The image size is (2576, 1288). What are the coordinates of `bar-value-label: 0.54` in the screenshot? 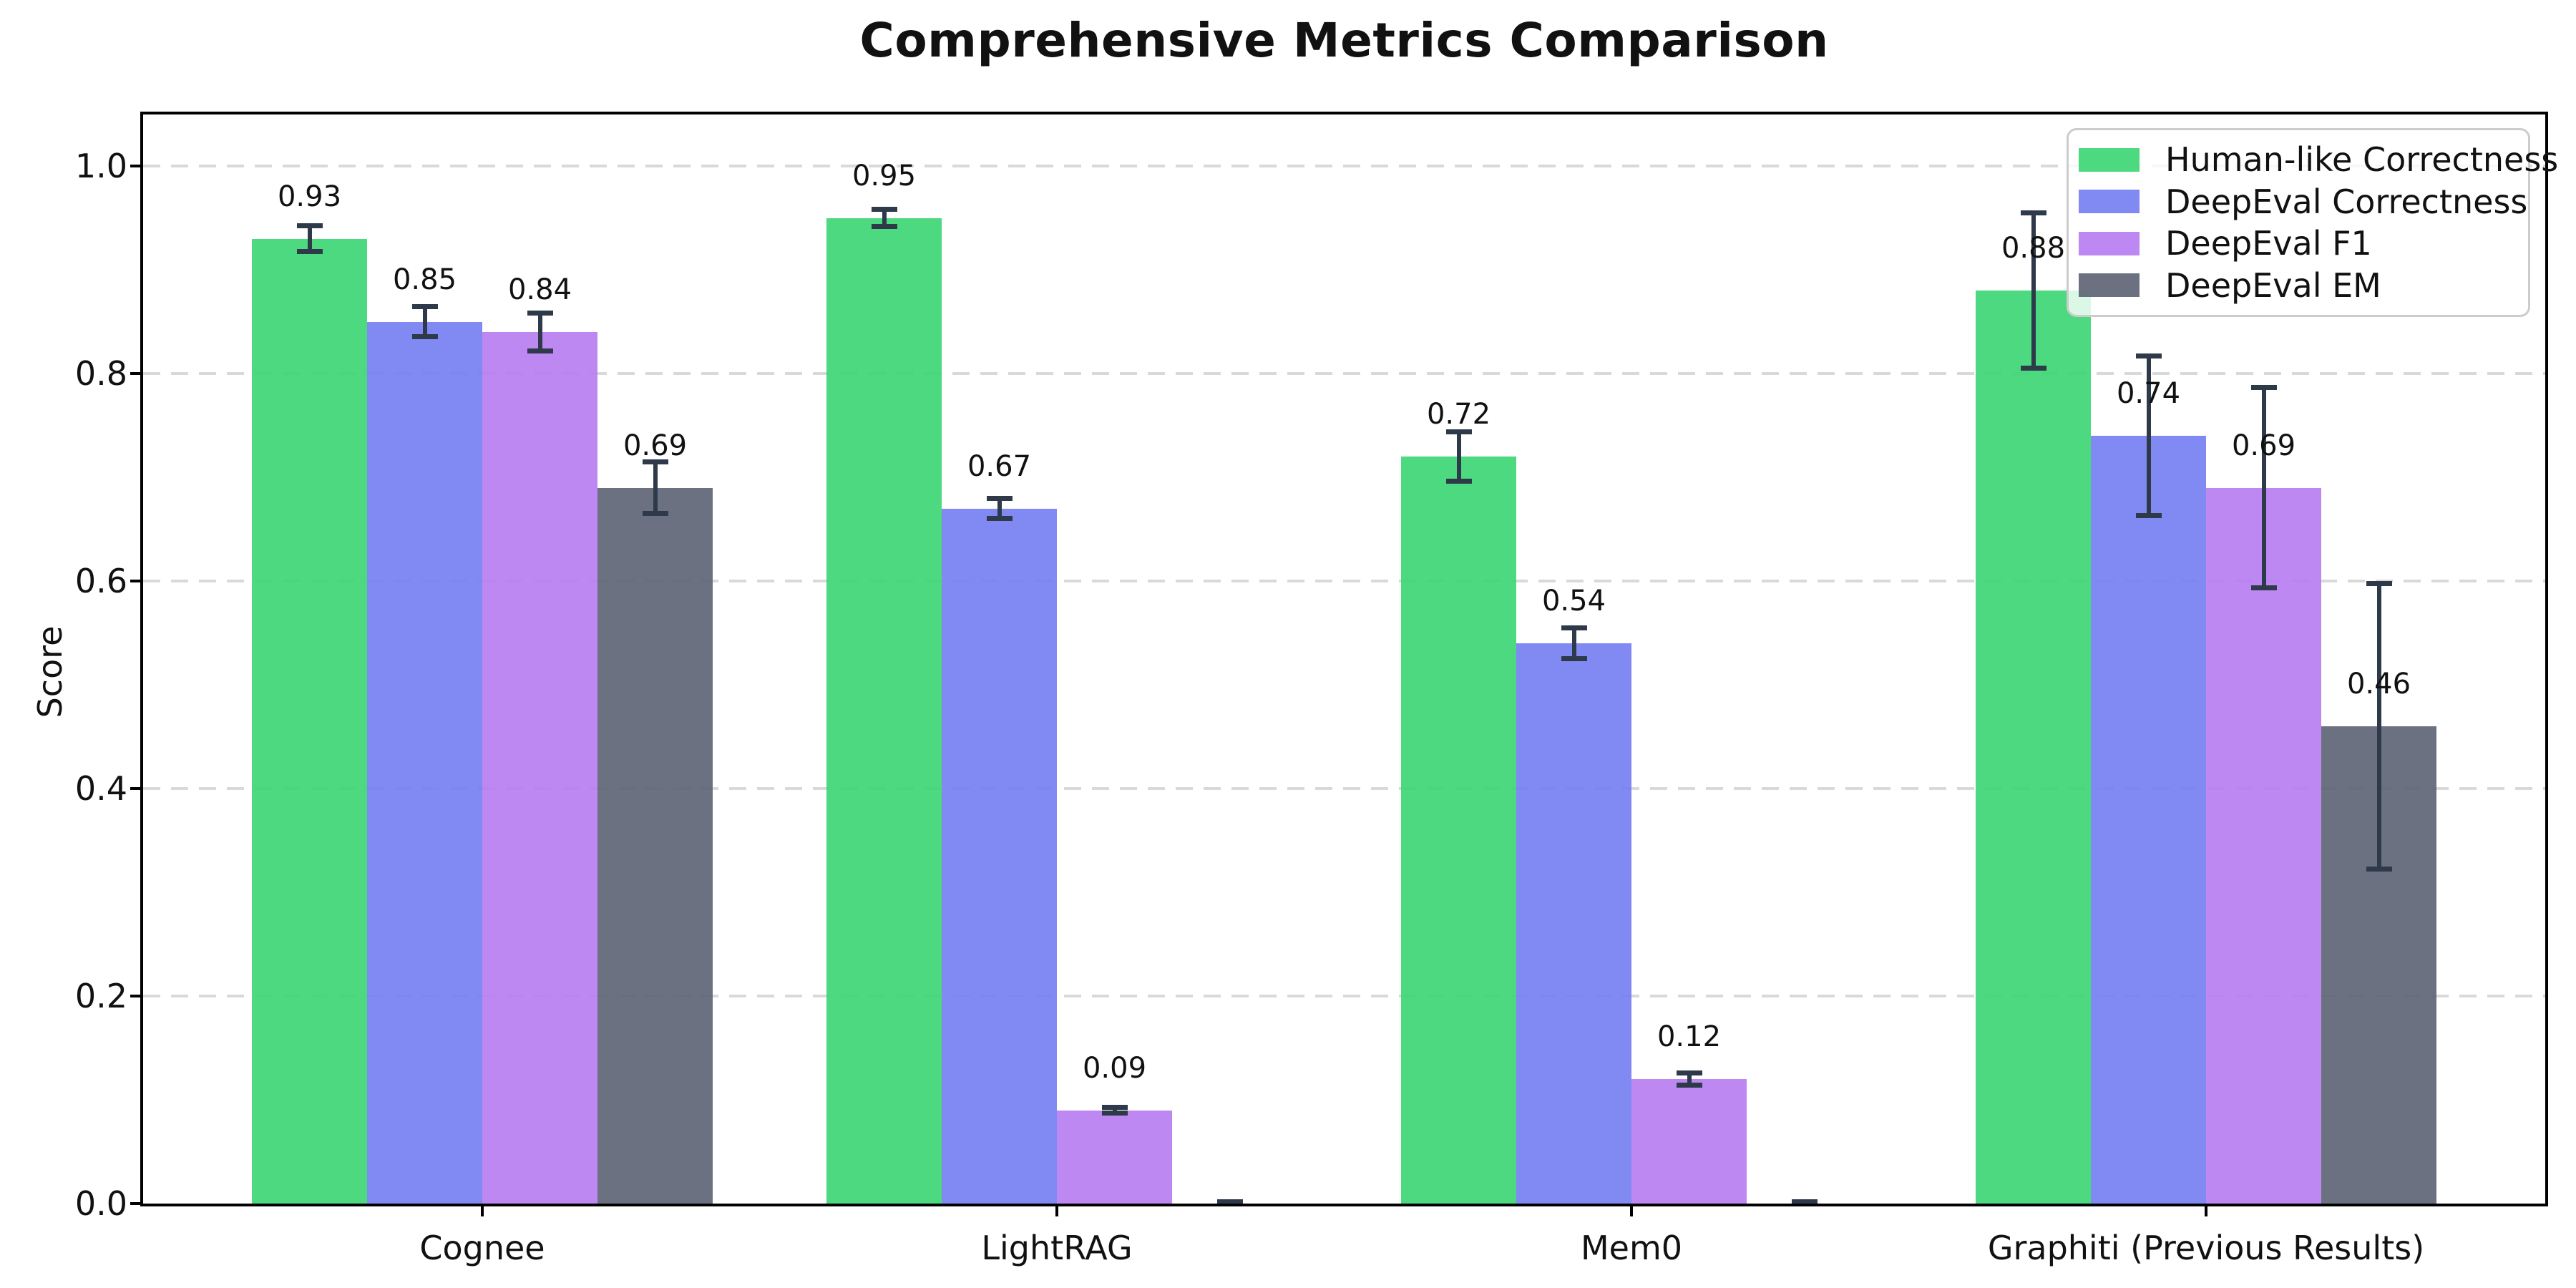 It's located at (1573, 601).